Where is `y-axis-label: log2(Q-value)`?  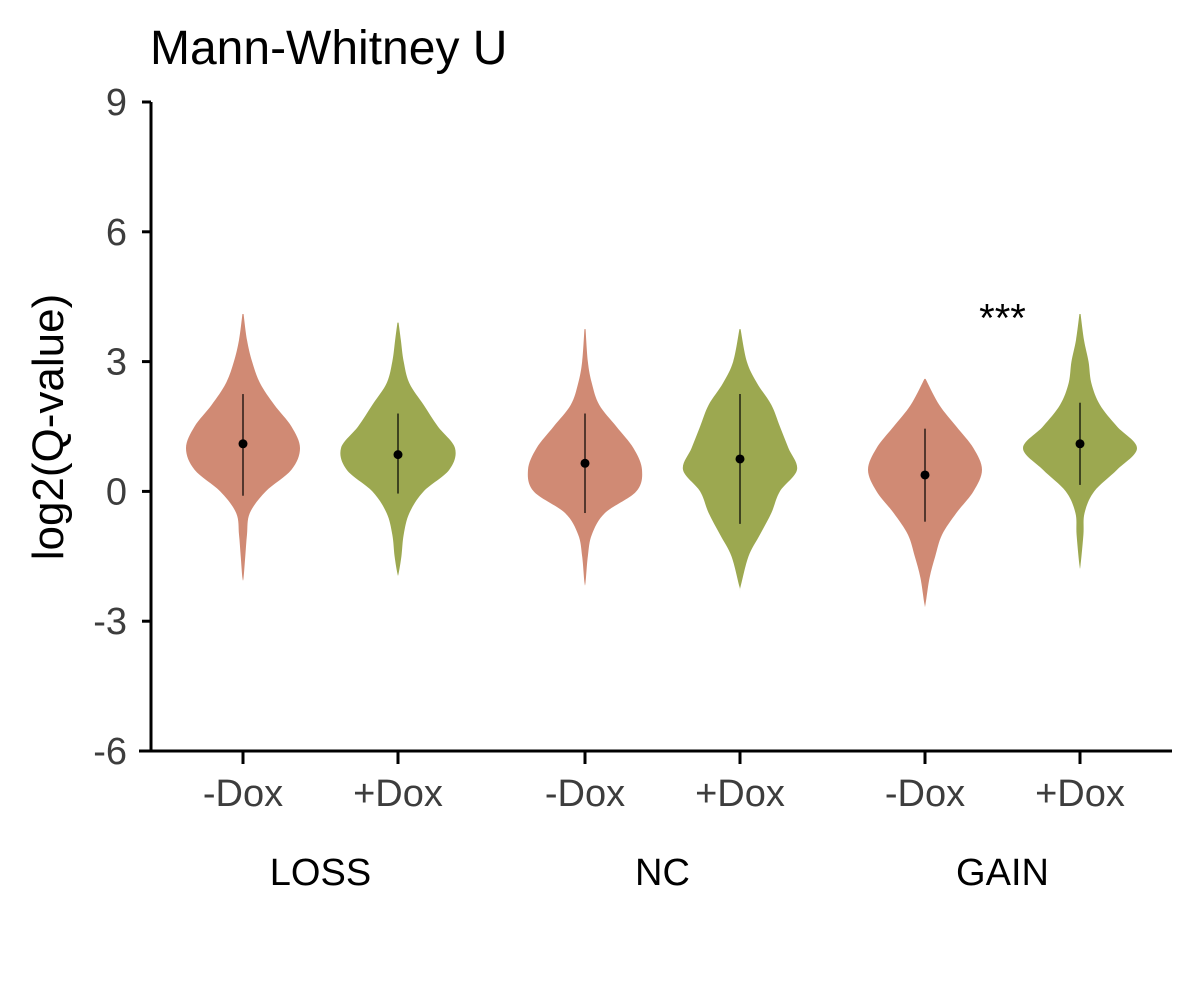 y-axis-label: log2(Q-value) is located at coordinates (48, 427).